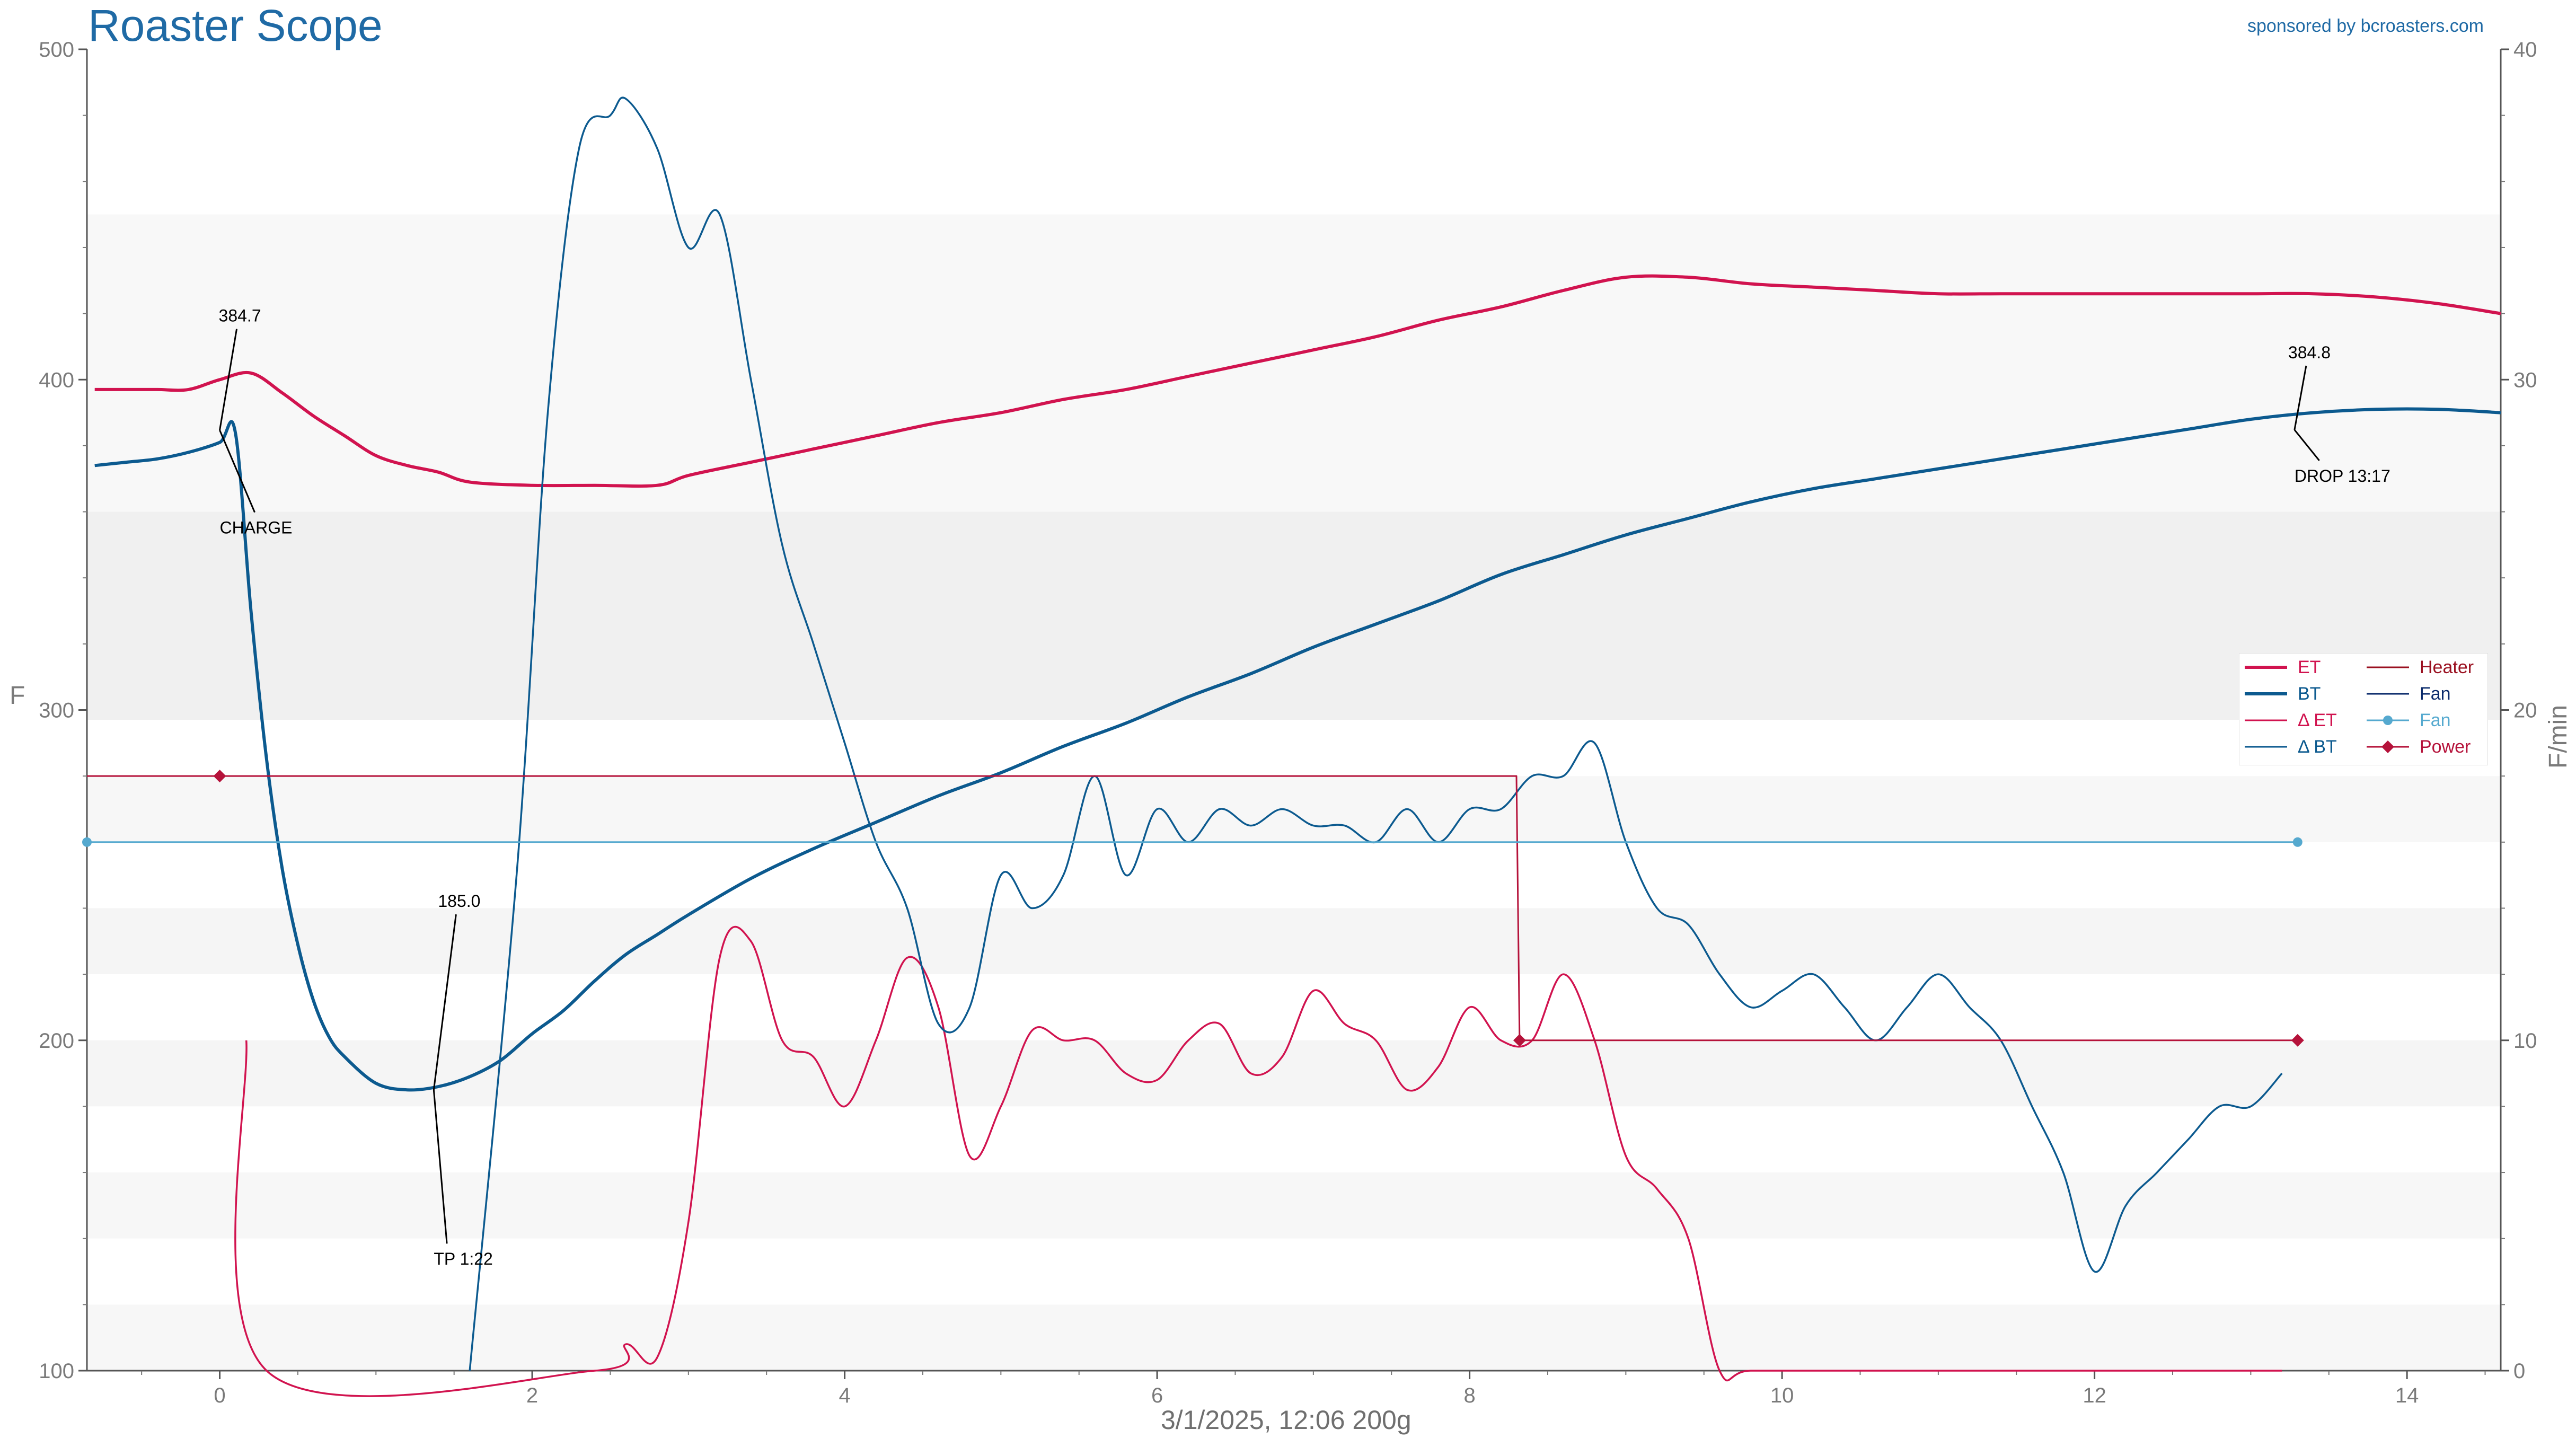 This screenshot has height=1447, width=2576. What do you see at coordinates (2365, 26) in the screenshot?
I see `sponsor-link: sponsored by bcroasters.com` at bounding box center [2365, 26].